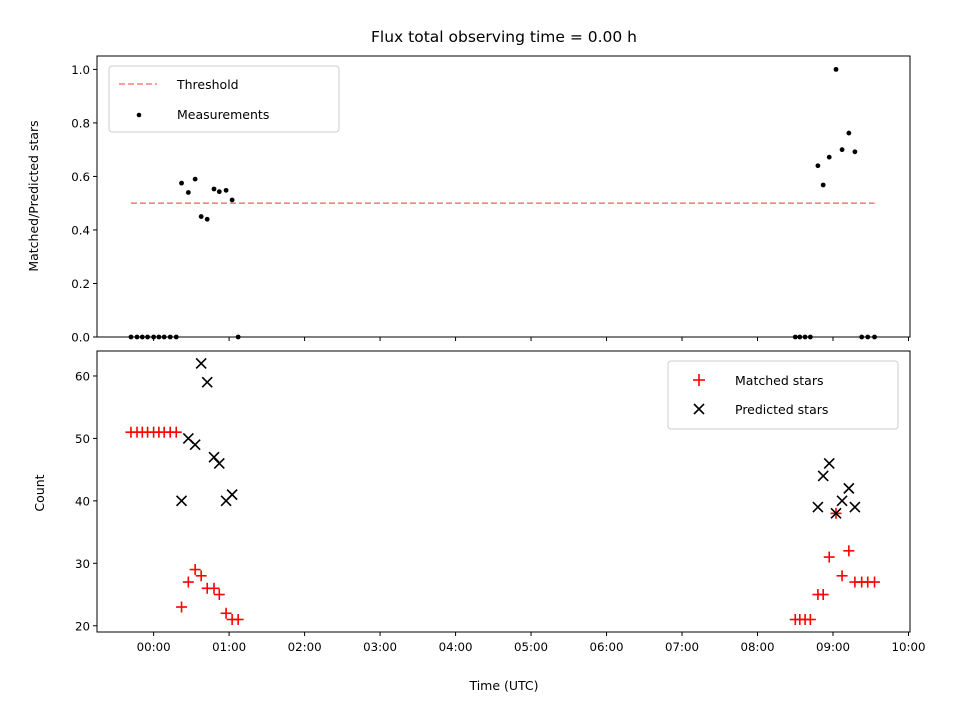  What do you see at coordinates (699, 409) in the screenshot?
I see `predicted-stars-legend-handle` at bounding box center [699, 409].